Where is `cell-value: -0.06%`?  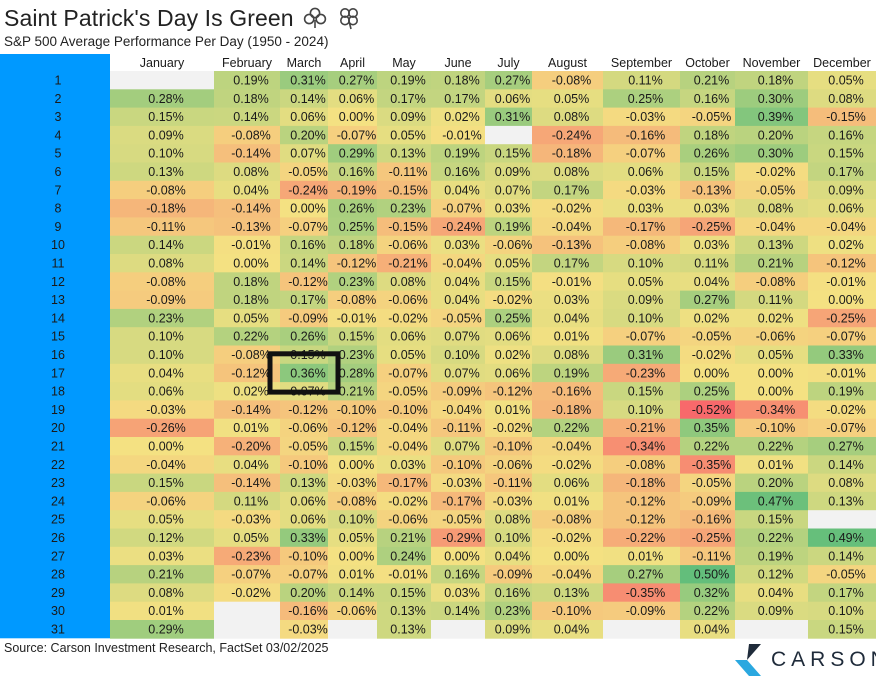 cell-value: -0.06% is located at coordinates (408, 245).